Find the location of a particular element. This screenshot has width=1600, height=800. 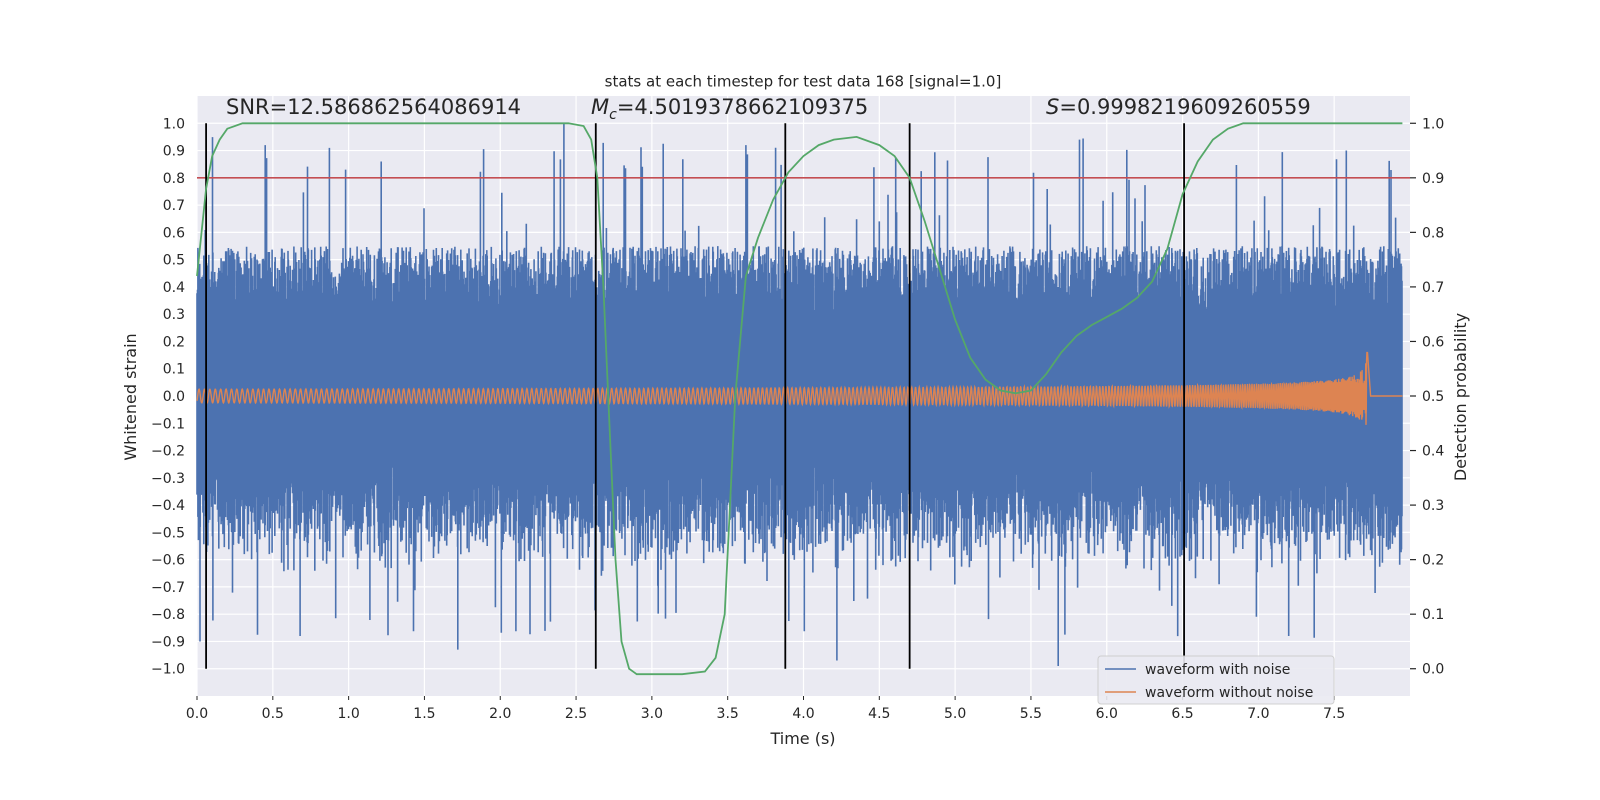

x-tick-label: 4.5 is located at coordinates (879, 714).